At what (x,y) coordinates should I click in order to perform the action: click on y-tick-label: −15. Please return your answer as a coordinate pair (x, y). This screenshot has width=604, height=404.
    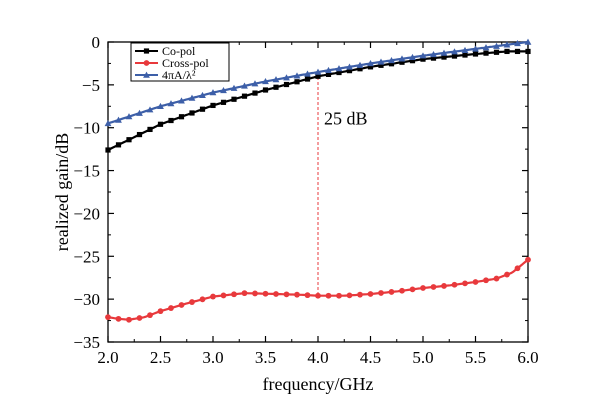
    Looking at the image, I should click on (86, 171).